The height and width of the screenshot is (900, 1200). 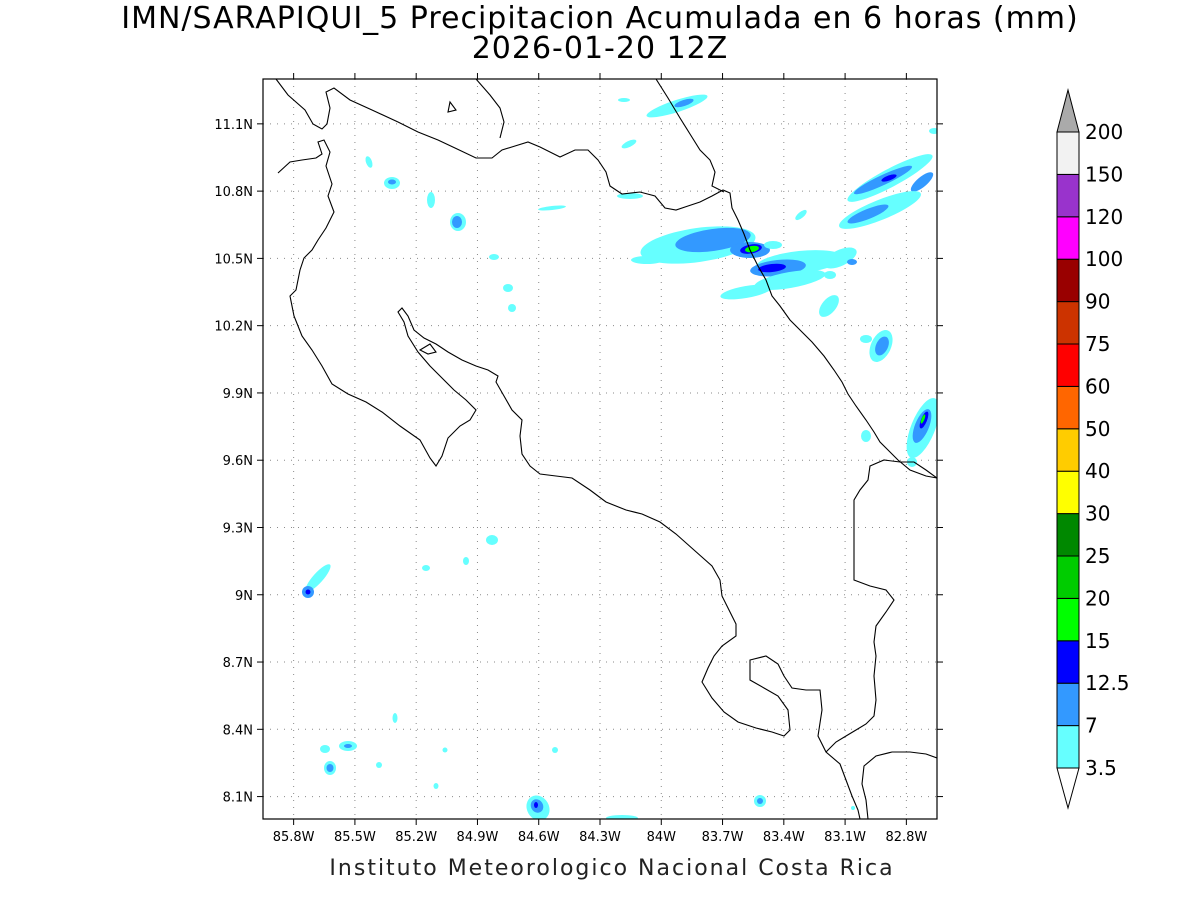 I want to click on colorbar-label: 40, so click(x=1097, y=471).